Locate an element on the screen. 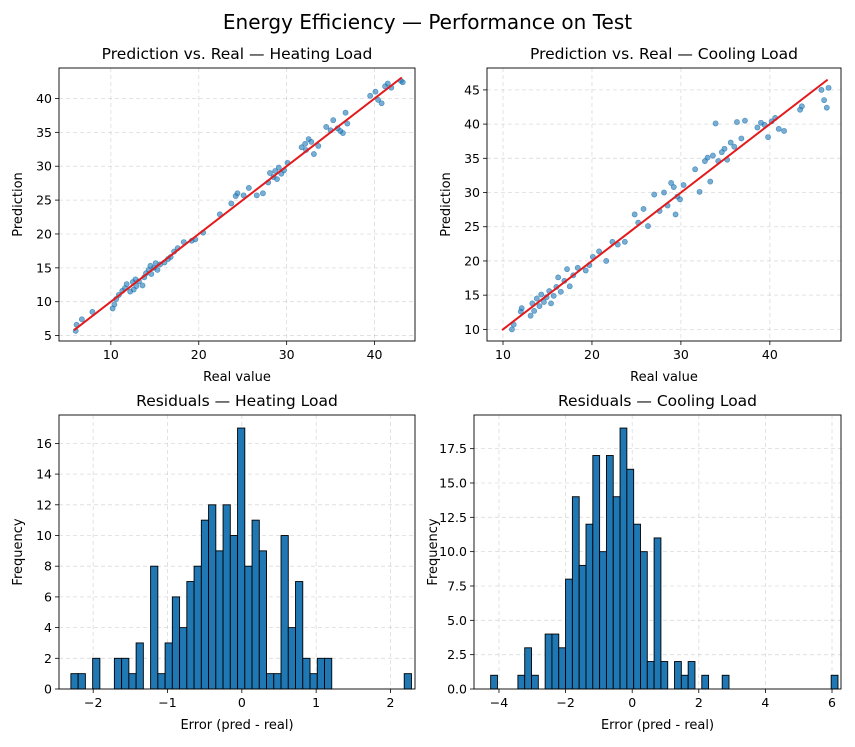 This screenshot has height=747, width=855. y-tick-label: 2.5 is located at coordinates (457, 654).